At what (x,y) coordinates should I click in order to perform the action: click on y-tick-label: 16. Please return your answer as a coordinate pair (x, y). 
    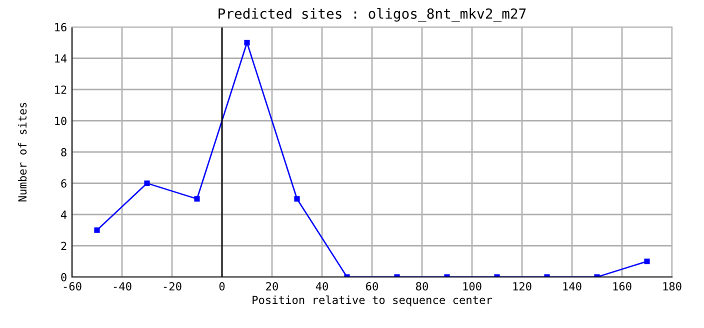
    Looking at the image, I should click on (60, 27).